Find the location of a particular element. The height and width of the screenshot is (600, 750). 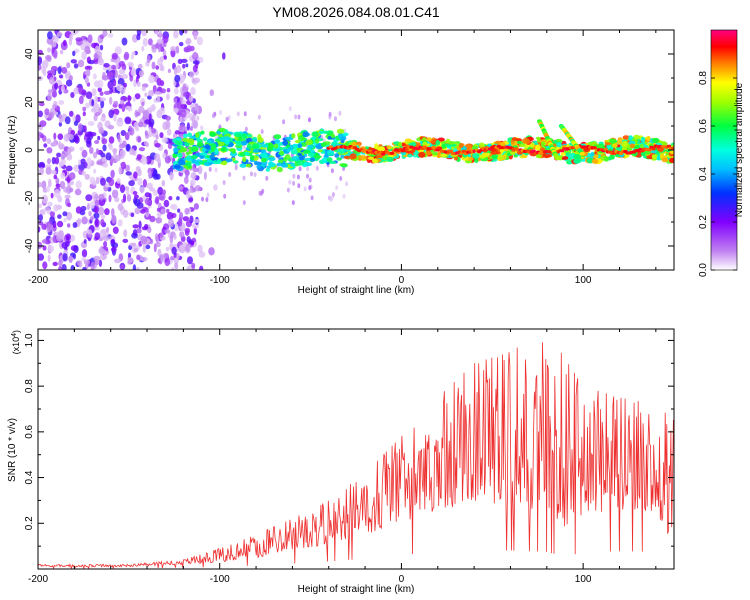

snr-x-label: Height of straight line (km) is located at coordinates (356, 589).